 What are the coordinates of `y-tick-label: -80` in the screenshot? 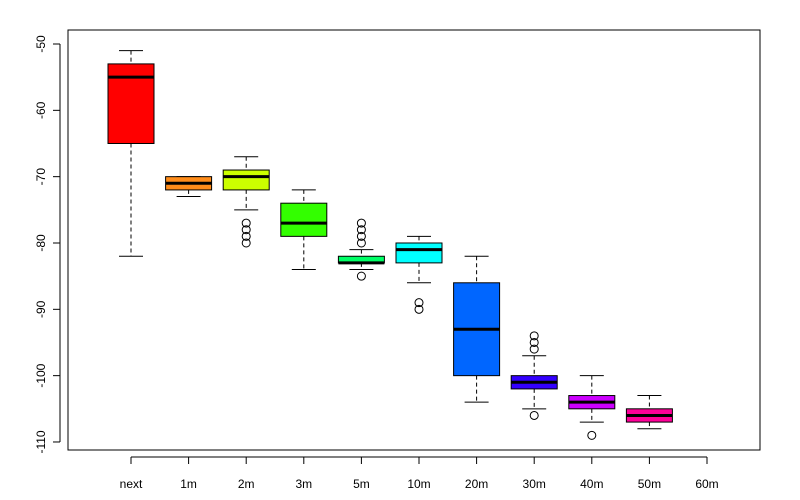 It's located at (41, 243).